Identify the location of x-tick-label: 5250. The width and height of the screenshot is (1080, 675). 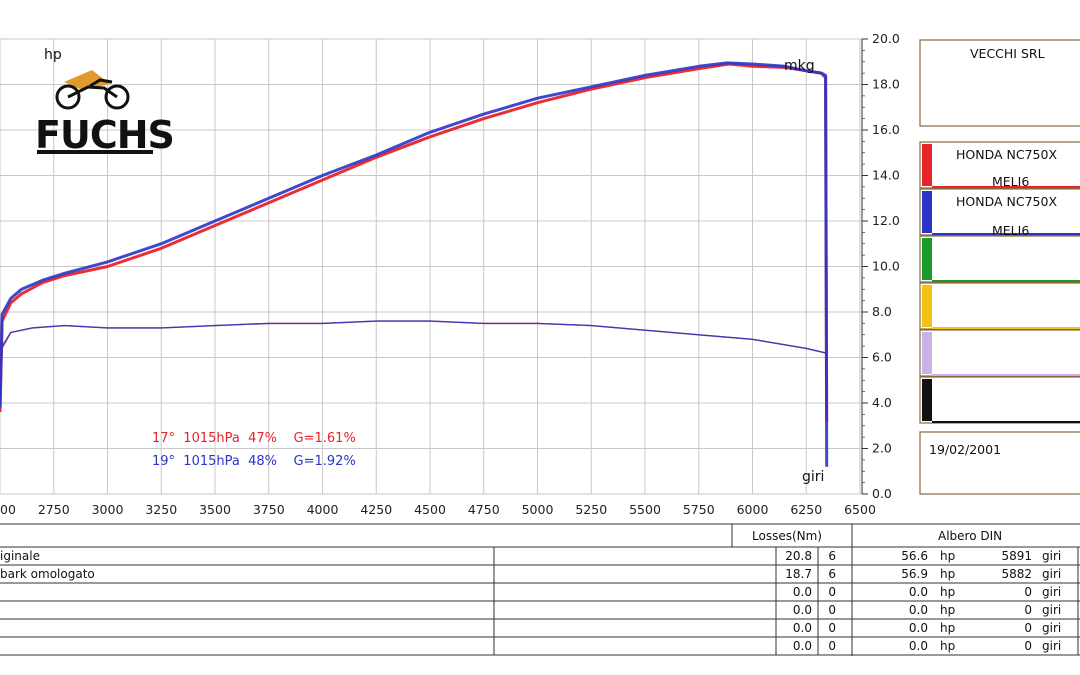
(591, 509).